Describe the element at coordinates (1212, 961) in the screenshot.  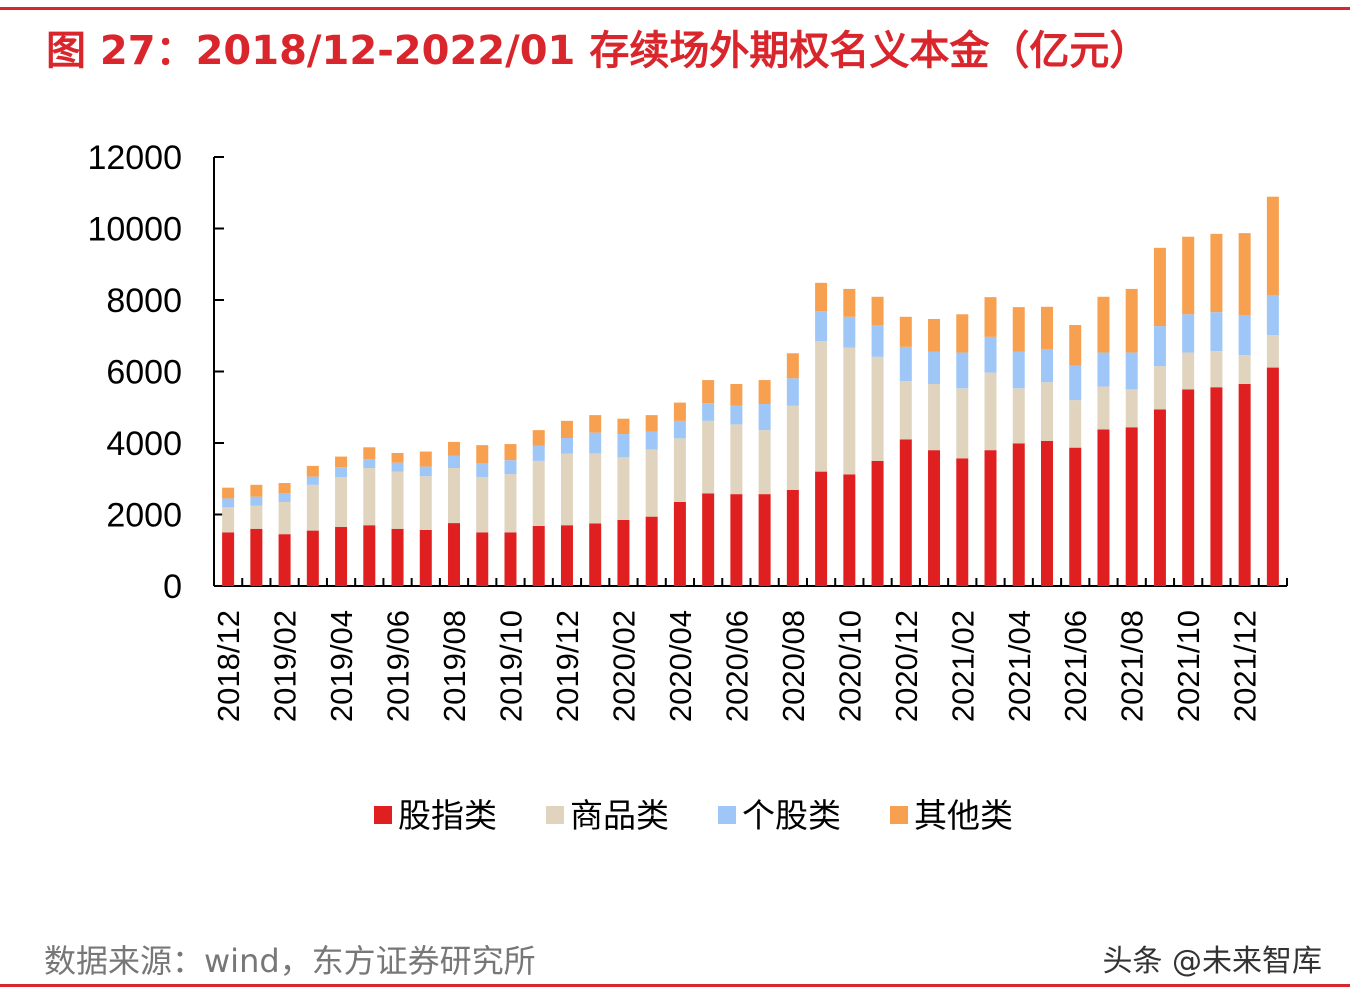
I see `watermark: 头条 @未来智库` at that location.